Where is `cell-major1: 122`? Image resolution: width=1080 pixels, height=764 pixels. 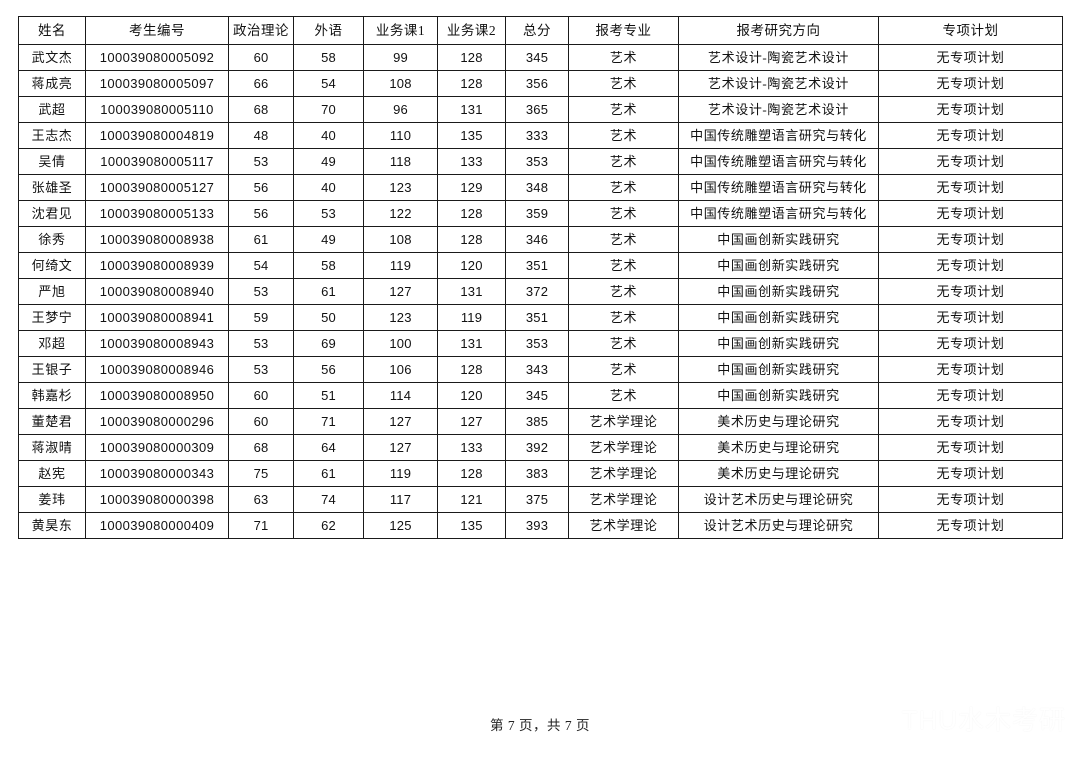
cell-major1: 122 is located at coordinates (400, 213).